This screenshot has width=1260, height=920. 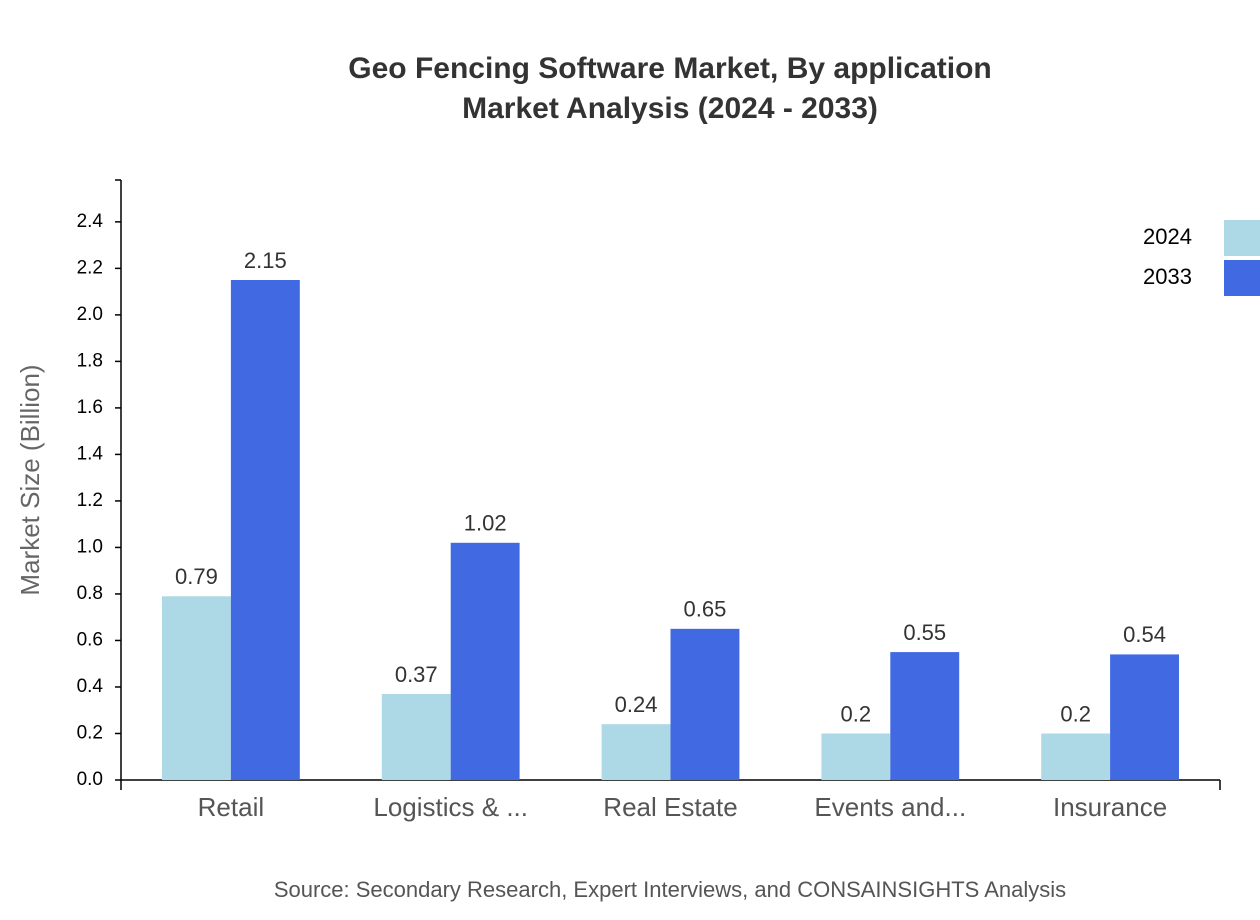 What do you see at coordinates (196, 576) in the screenshot?
I see `value-label: 0.79` at bounding box center [196, 576].